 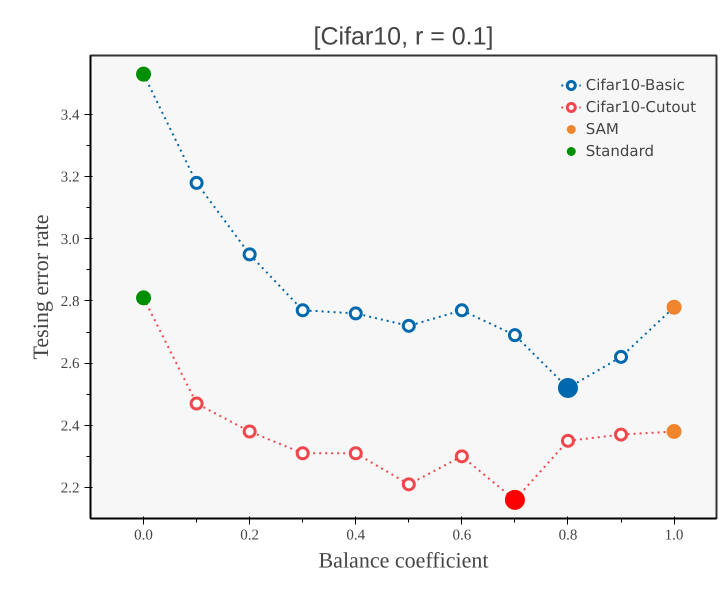 What do you see at coordinates (674, 536) in the screenshot?
I see `x-tick-label: 1.0` at bounding box center [674, 536].